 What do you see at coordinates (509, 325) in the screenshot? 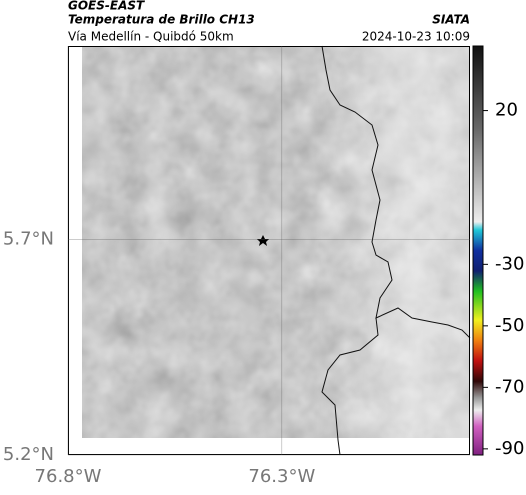
I see `colorbar-tick-label: -50` at bounding box center [509, 325].